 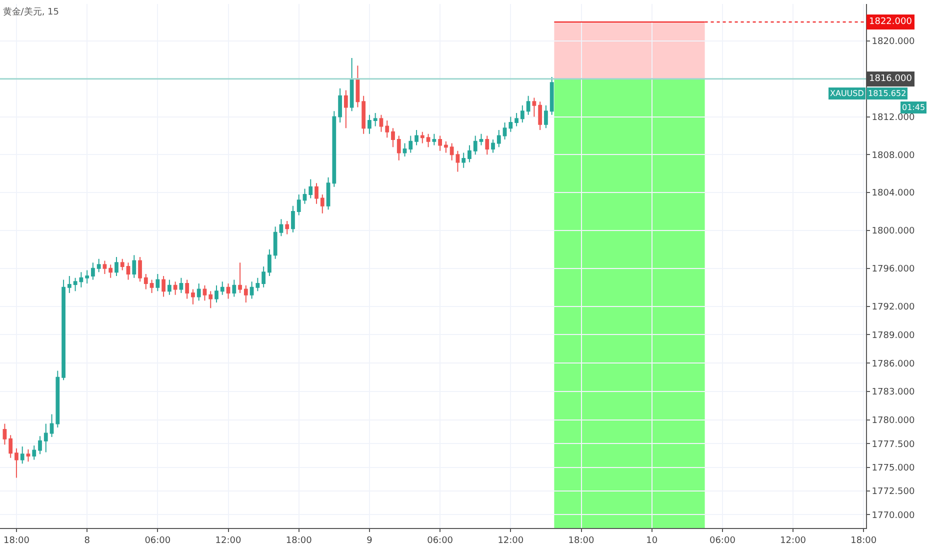 What do you see at coordinates (894, 117) in the screenshot?
I see `y-tick-label: 1812.000` at bounding box center [894, 117].